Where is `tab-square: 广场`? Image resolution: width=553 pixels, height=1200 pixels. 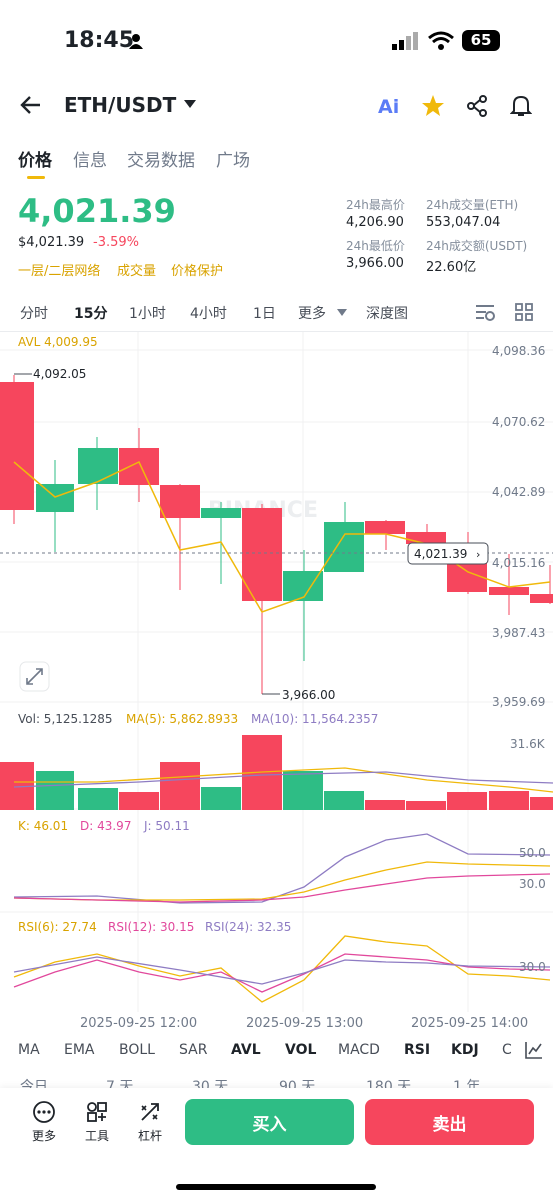
tab-square: 广场 is located at coordinates (233, 161).